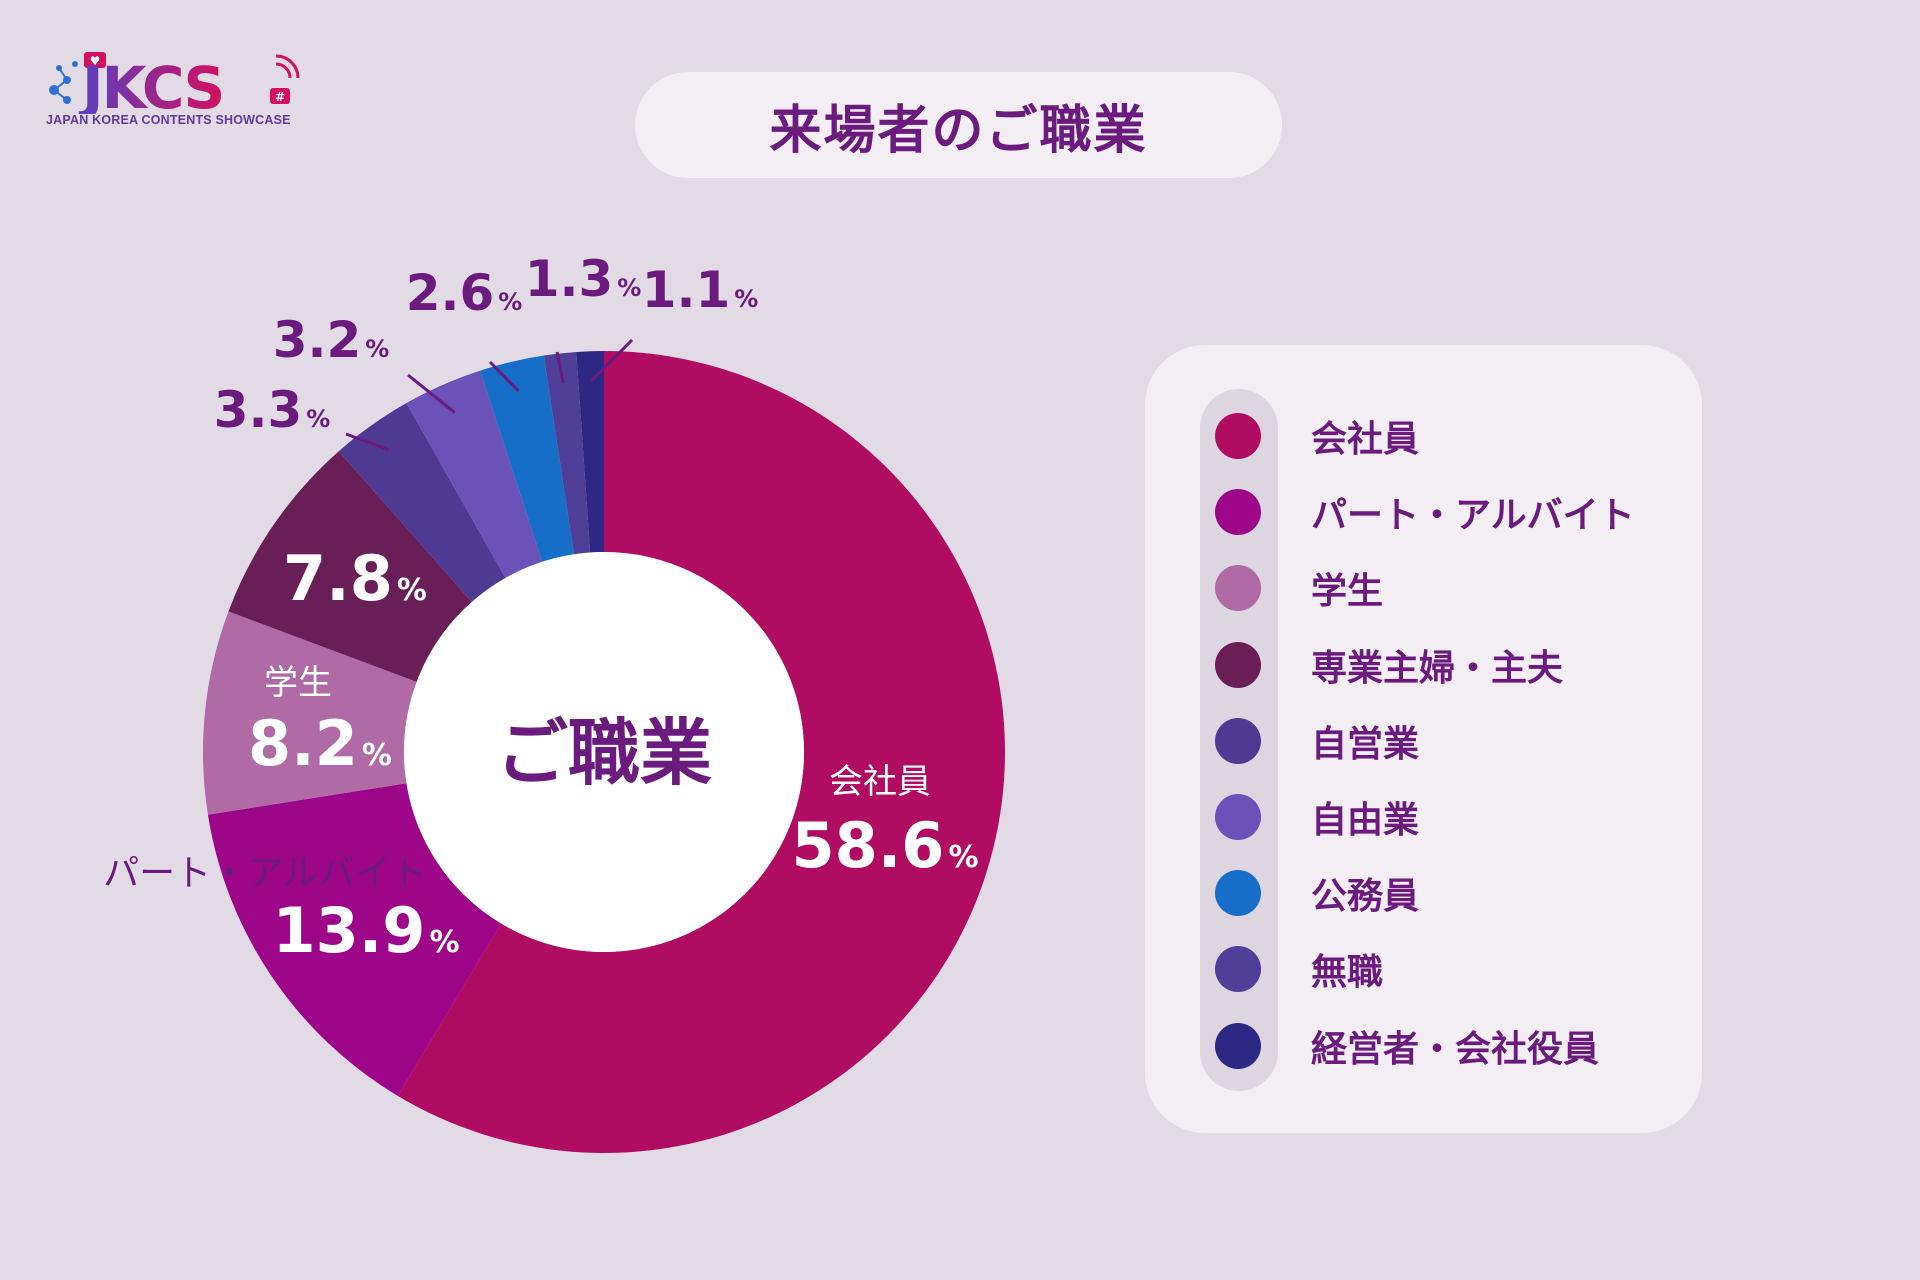 The width and height of the screenshot is (1920, 1280). I want to click on legend-item: パート・アルバイト, so click(1425, 512).